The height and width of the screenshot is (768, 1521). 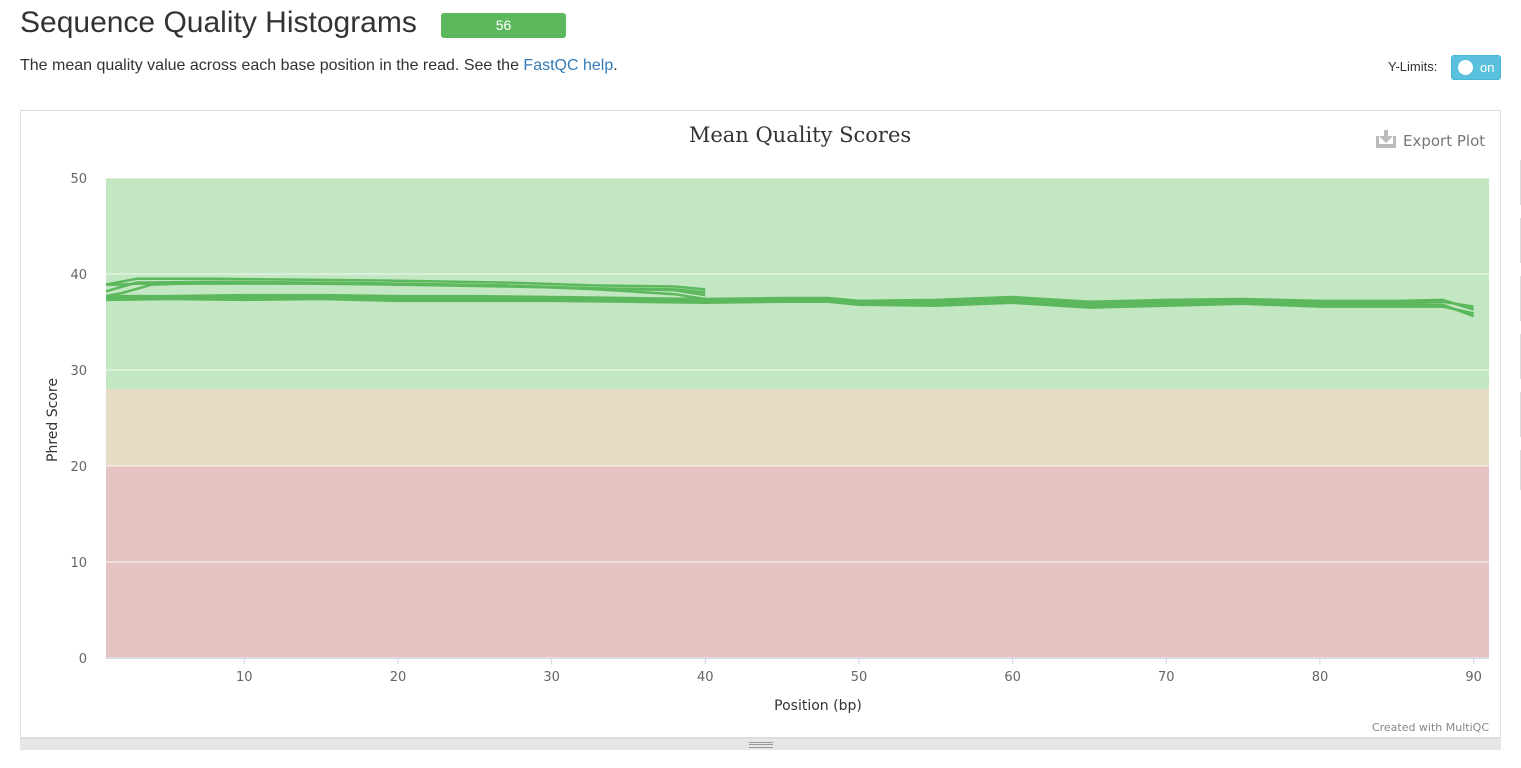 What do you see at coordinates (1386, 139) in the screenshot?
I see `download-icon` at bounding box center [1386, 139].